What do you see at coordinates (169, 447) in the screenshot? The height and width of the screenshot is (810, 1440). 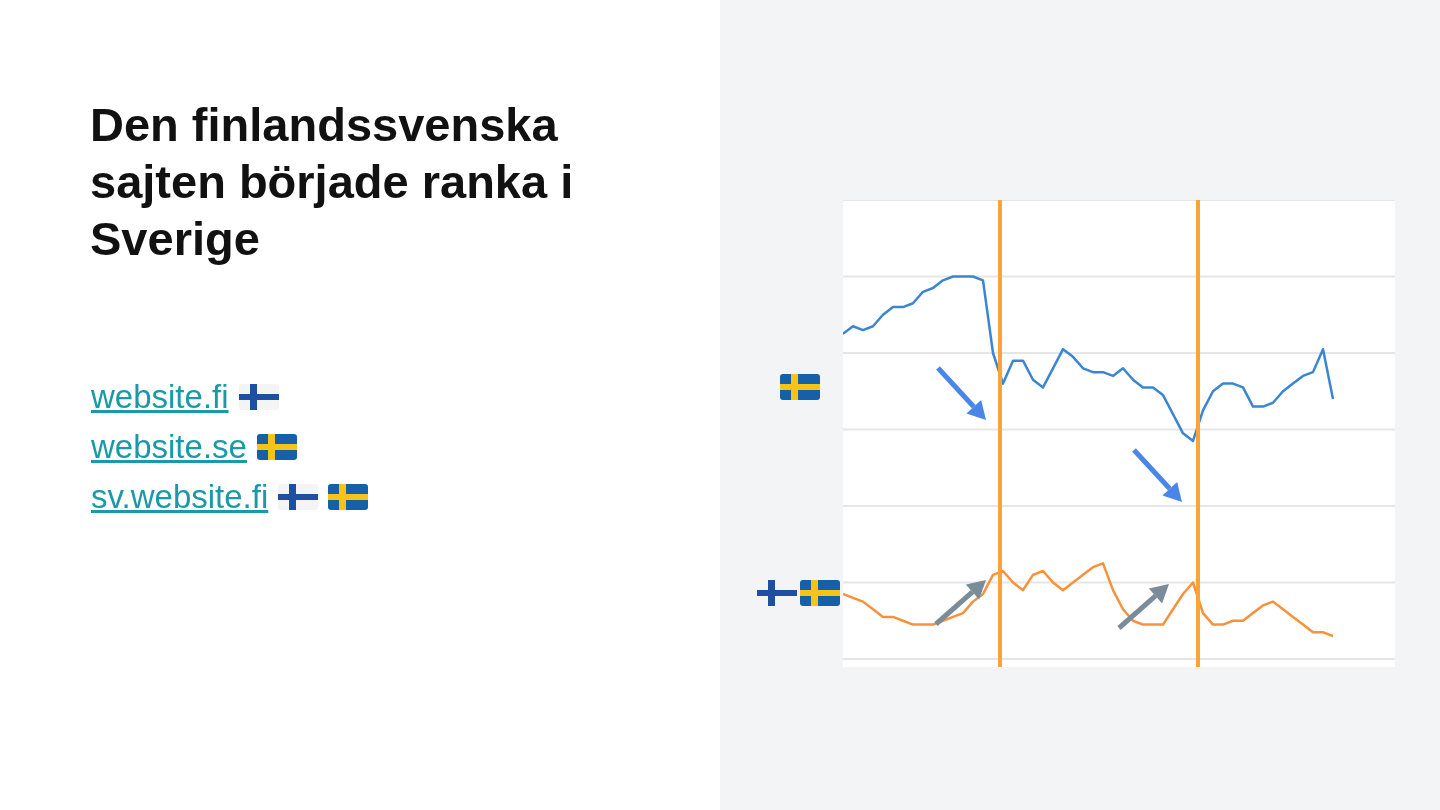 I see `text: website.se` at bounding box center [169, 447].